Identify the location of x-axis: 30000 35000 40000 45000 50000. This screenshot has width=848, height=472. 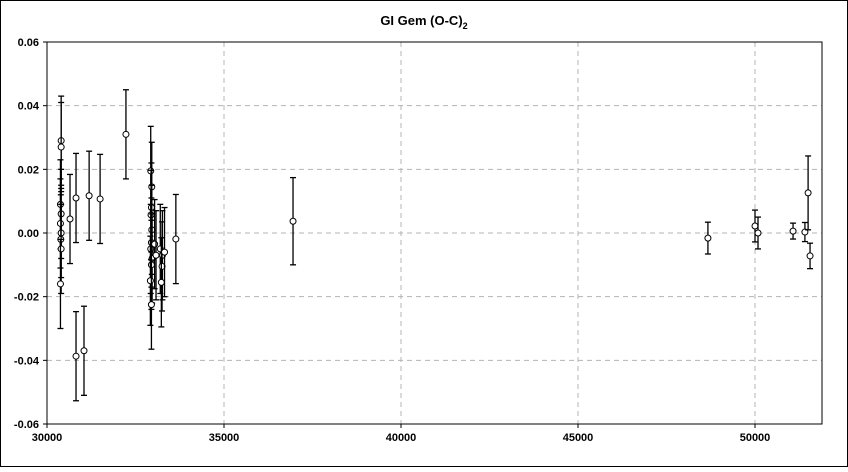
(401, 434).